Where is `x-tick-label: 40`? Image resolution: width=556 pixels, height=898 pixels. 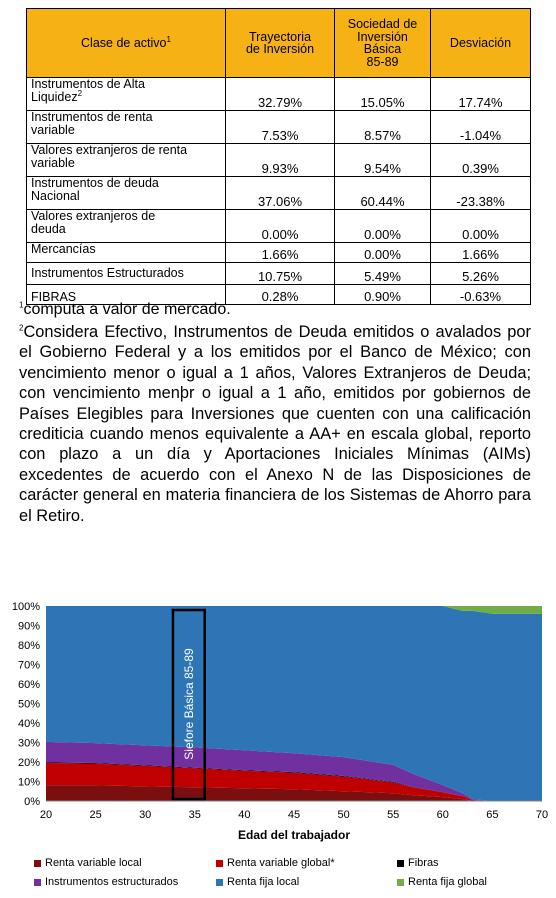
x-tick-label: 40 is located at coordinates (244, 815).